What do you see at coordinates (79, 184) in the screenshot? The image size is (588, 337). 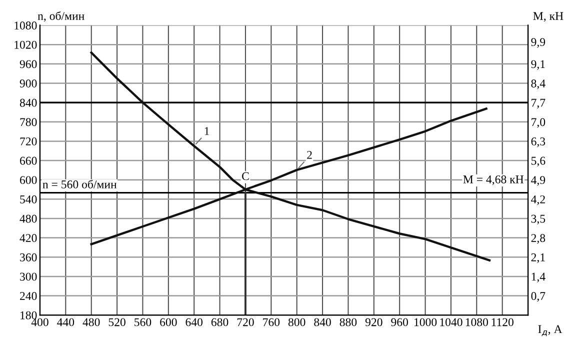 I see `ref-line-label: n = 560 об/мин` at bounding box center [79, 184].